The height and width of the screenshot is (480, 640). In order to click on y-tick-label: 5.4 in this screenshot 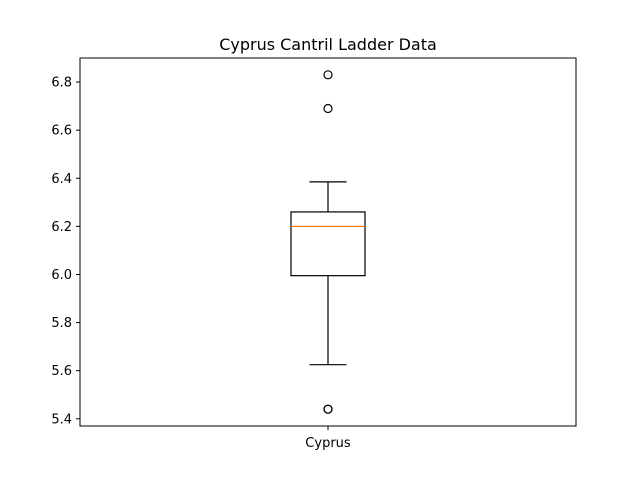, I will do `click(61, 419)`.